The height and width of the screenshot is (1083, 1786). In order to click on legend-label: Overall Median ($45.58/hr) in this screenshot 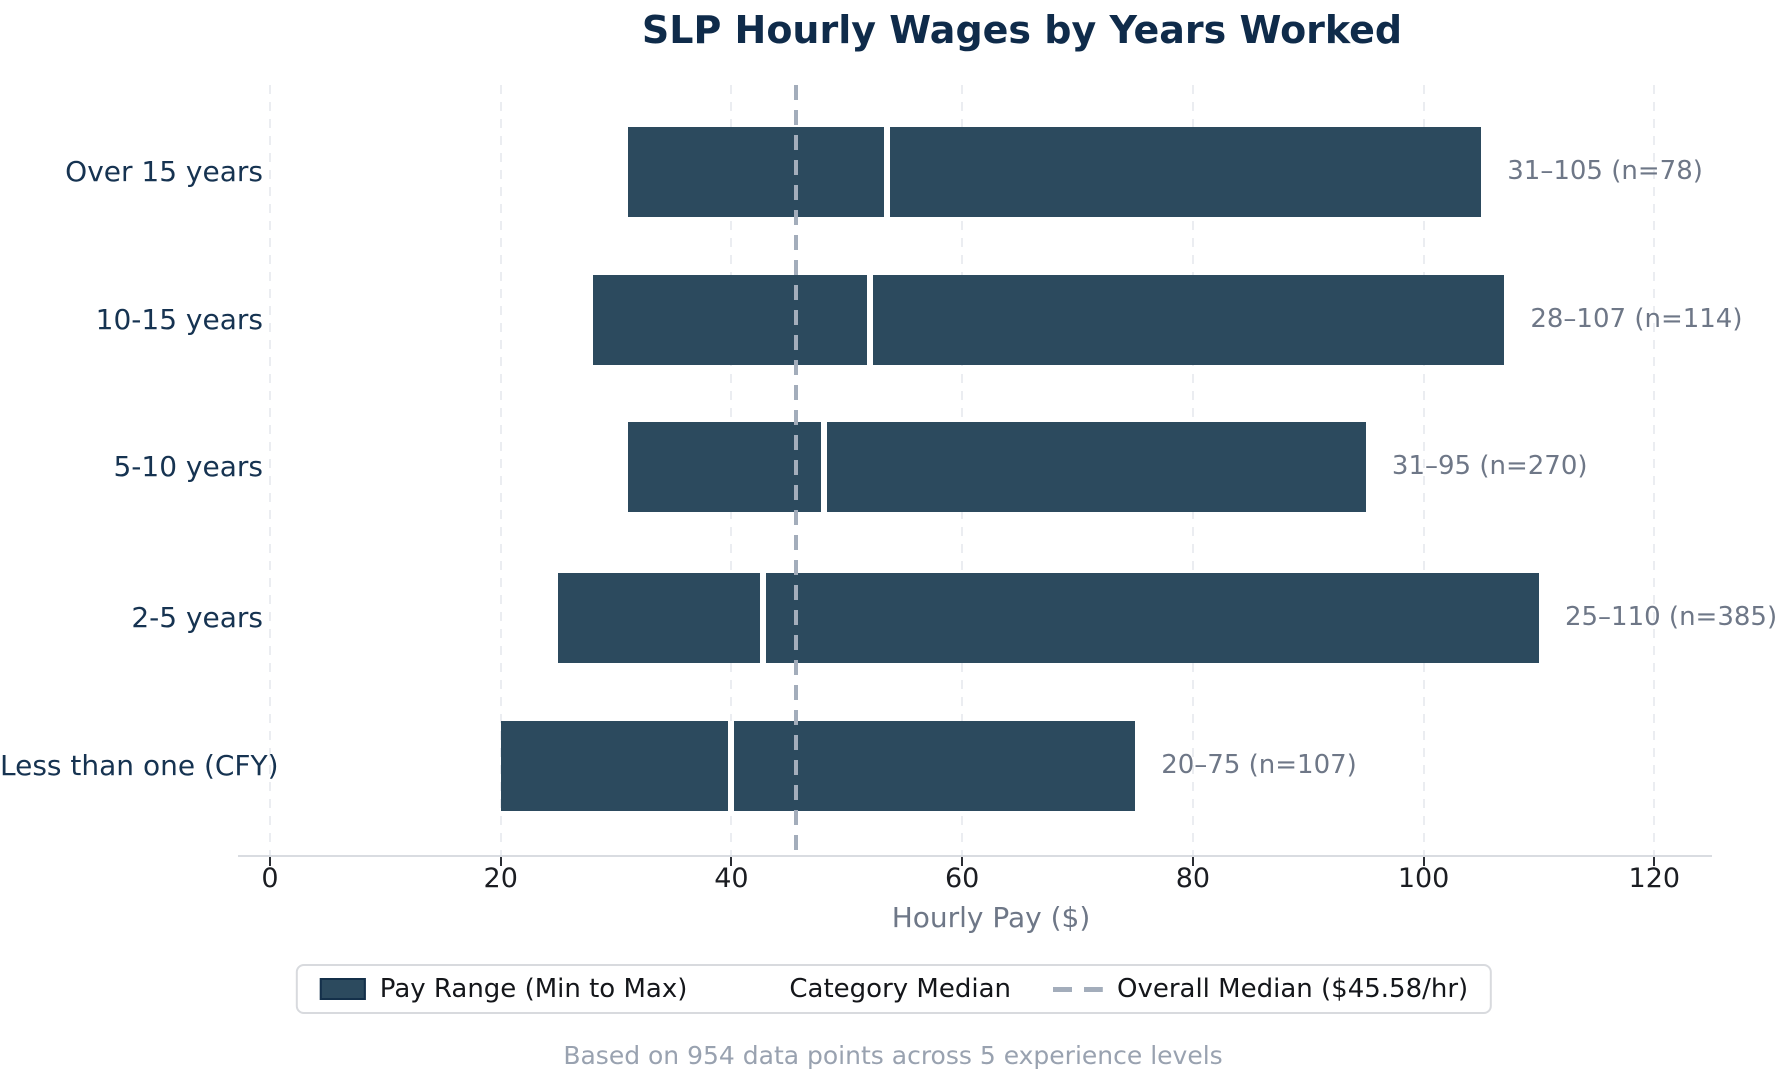, I will do `click(1292, 989)`.